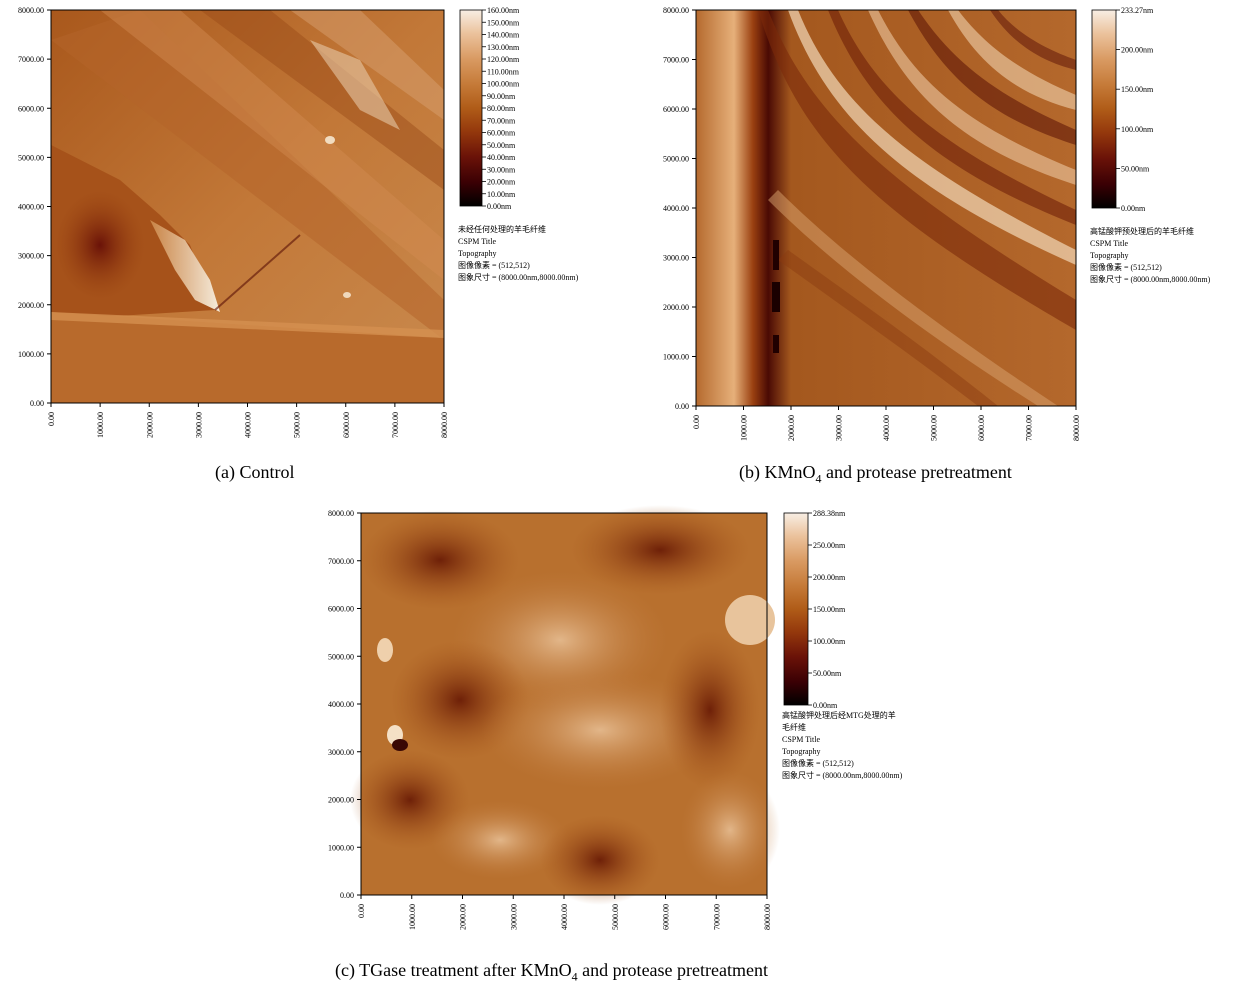 Image resolution: width=1236 pixels, height=985 pixels. I want to click on afm-image-b, so click(886, 208).